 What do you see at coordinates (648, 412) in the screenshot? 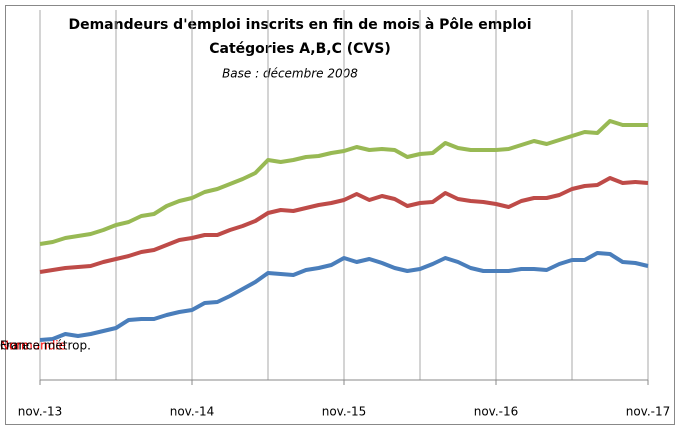
I see `x-tick-label: nov.-17` at bounding box center [648, 412].